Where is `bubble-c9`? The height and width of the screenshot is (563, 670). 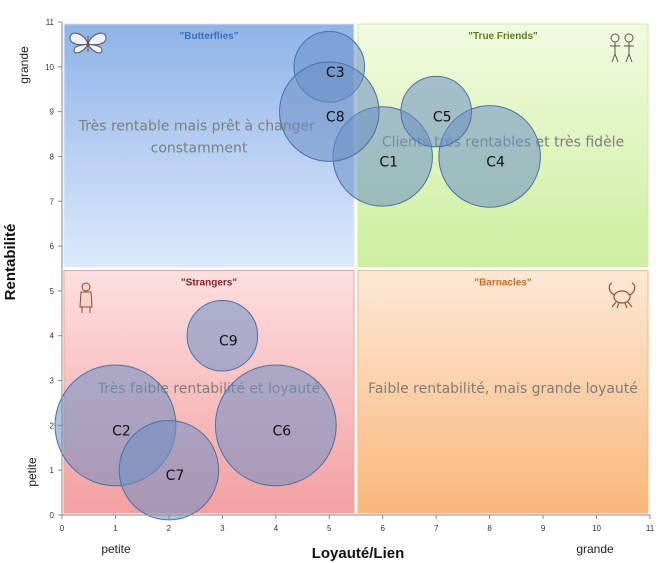
bubble-c9 is located at coordinates (222, 335).